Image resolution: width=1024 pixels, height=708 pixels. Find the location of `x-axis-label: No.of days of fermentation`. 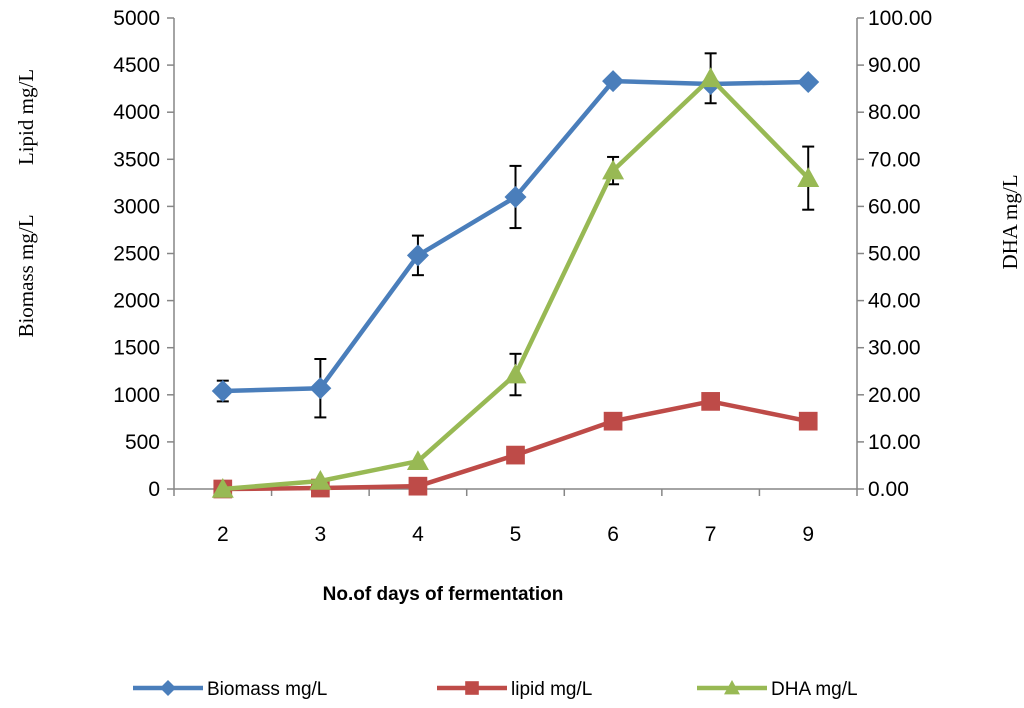

x-axis-label: No.of days of fermentation is located at coordinates (443, 594).